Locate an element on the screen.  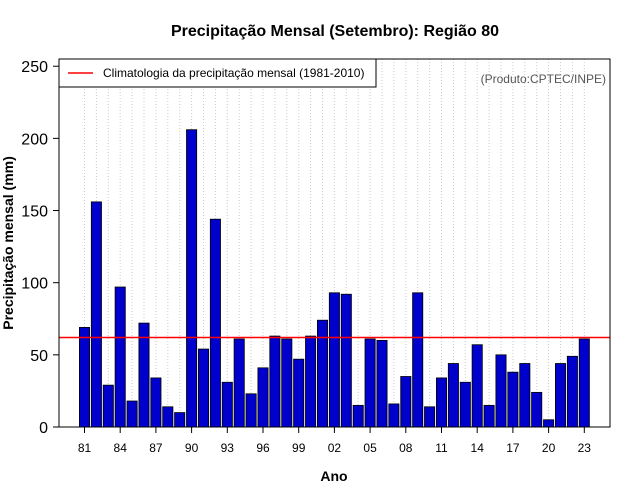
y-axis: 0 50 100 150 200 250 is located at coordinates (40, 248).